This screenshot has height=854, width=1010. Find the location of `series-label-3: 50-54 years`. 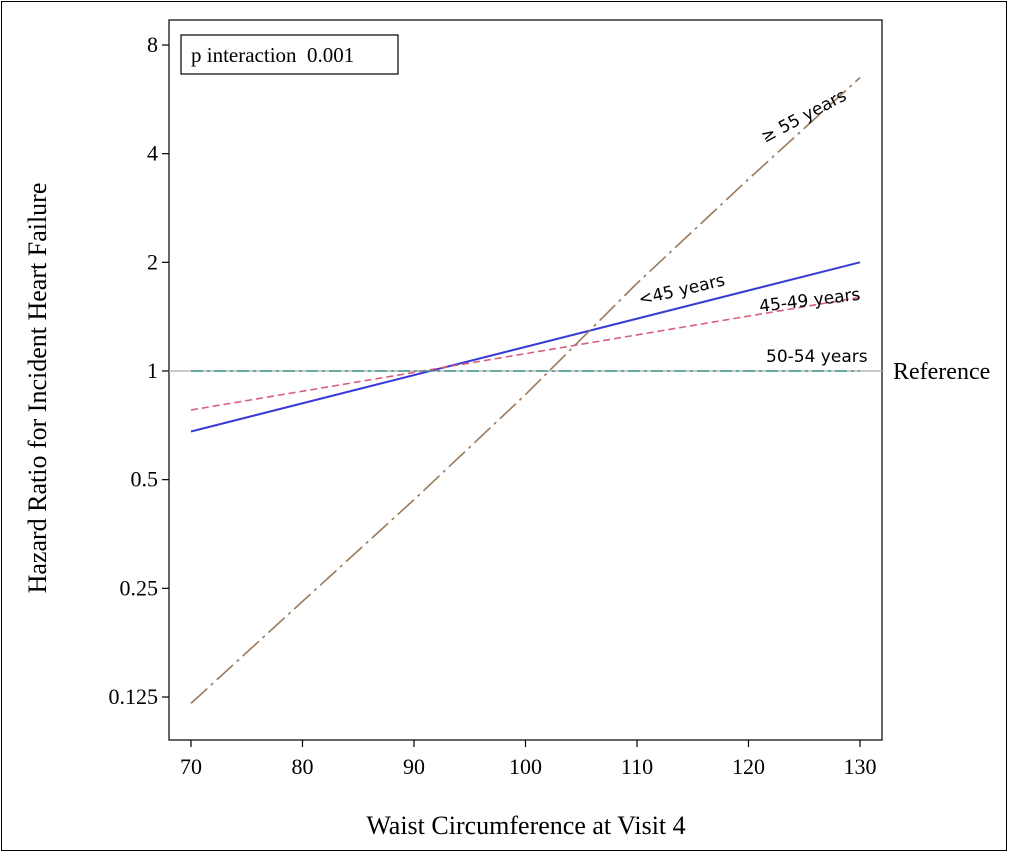

series-label-3: 50-54 years is located at coordinates (817, 357).